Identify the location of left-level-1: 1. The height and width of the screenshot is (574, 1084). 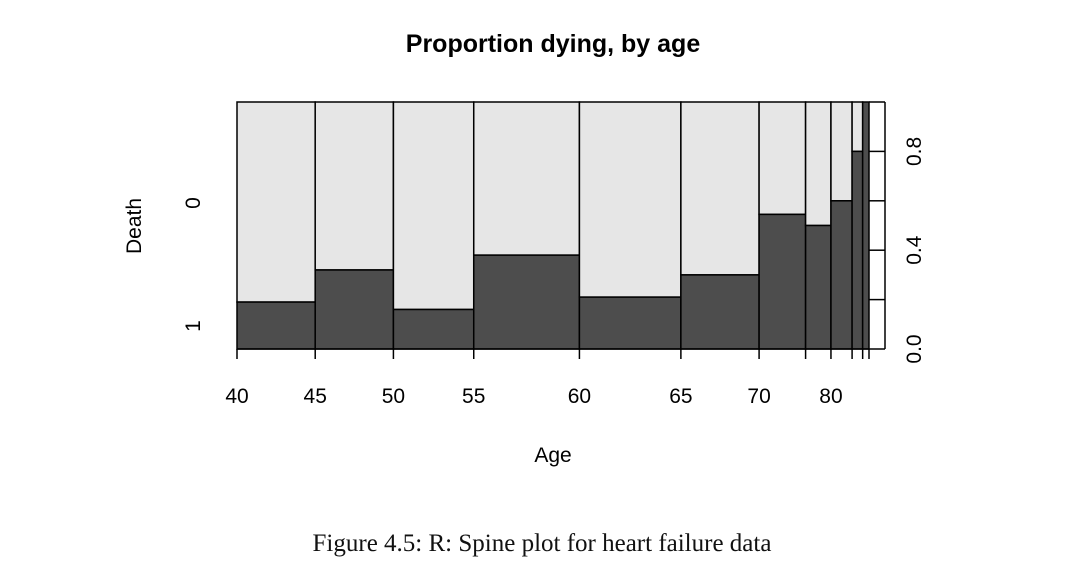
(193, 326).